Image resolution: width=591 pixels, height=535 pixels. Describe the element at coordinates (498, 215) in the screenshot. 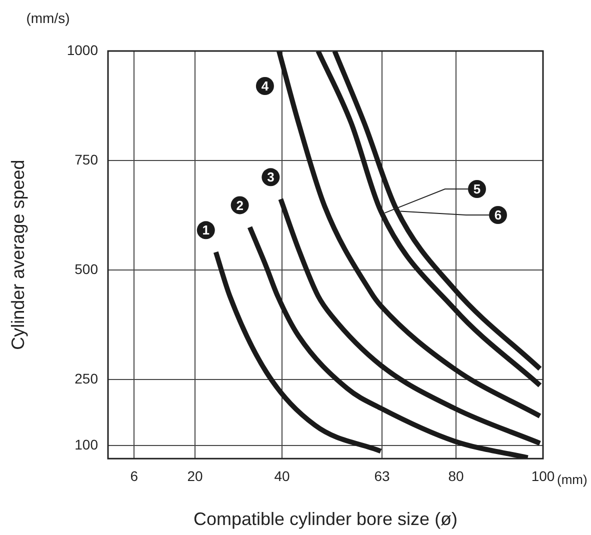

I see `text: 6` at that location.